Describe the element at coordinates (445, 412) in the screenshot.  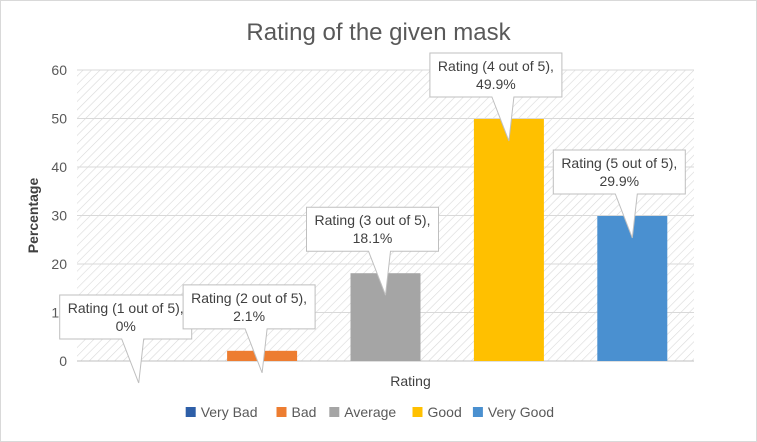
I see `legend-label: Good` at that location.